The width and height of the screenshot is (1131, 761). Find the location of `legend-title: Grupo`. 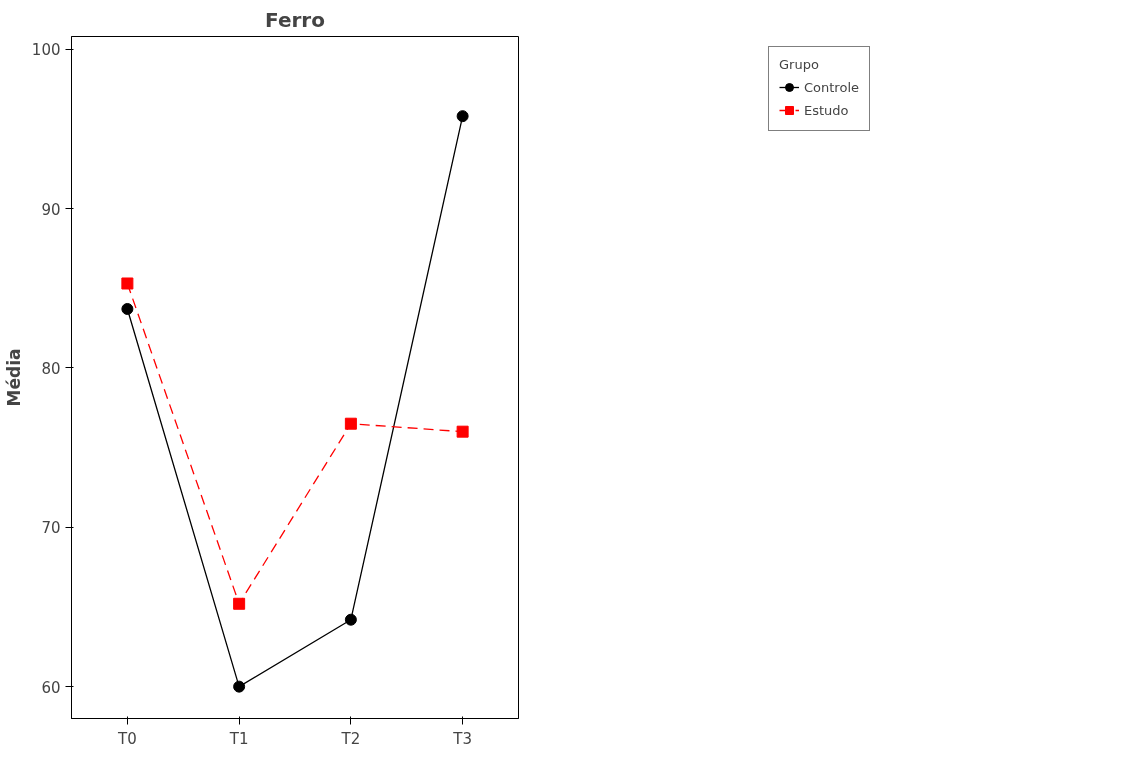

legend-title: Grupo is located at coordinates (799, 64).